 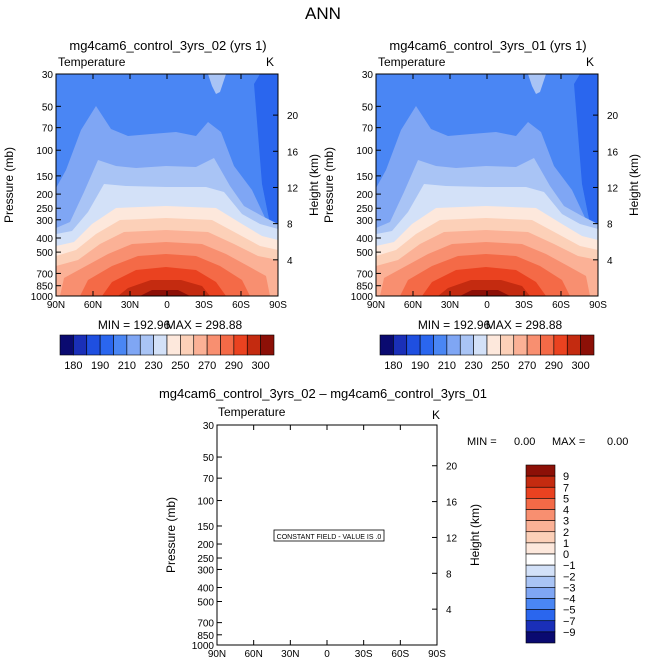 I want to click on y-tick-label: 700, so click(x=44, y=274).